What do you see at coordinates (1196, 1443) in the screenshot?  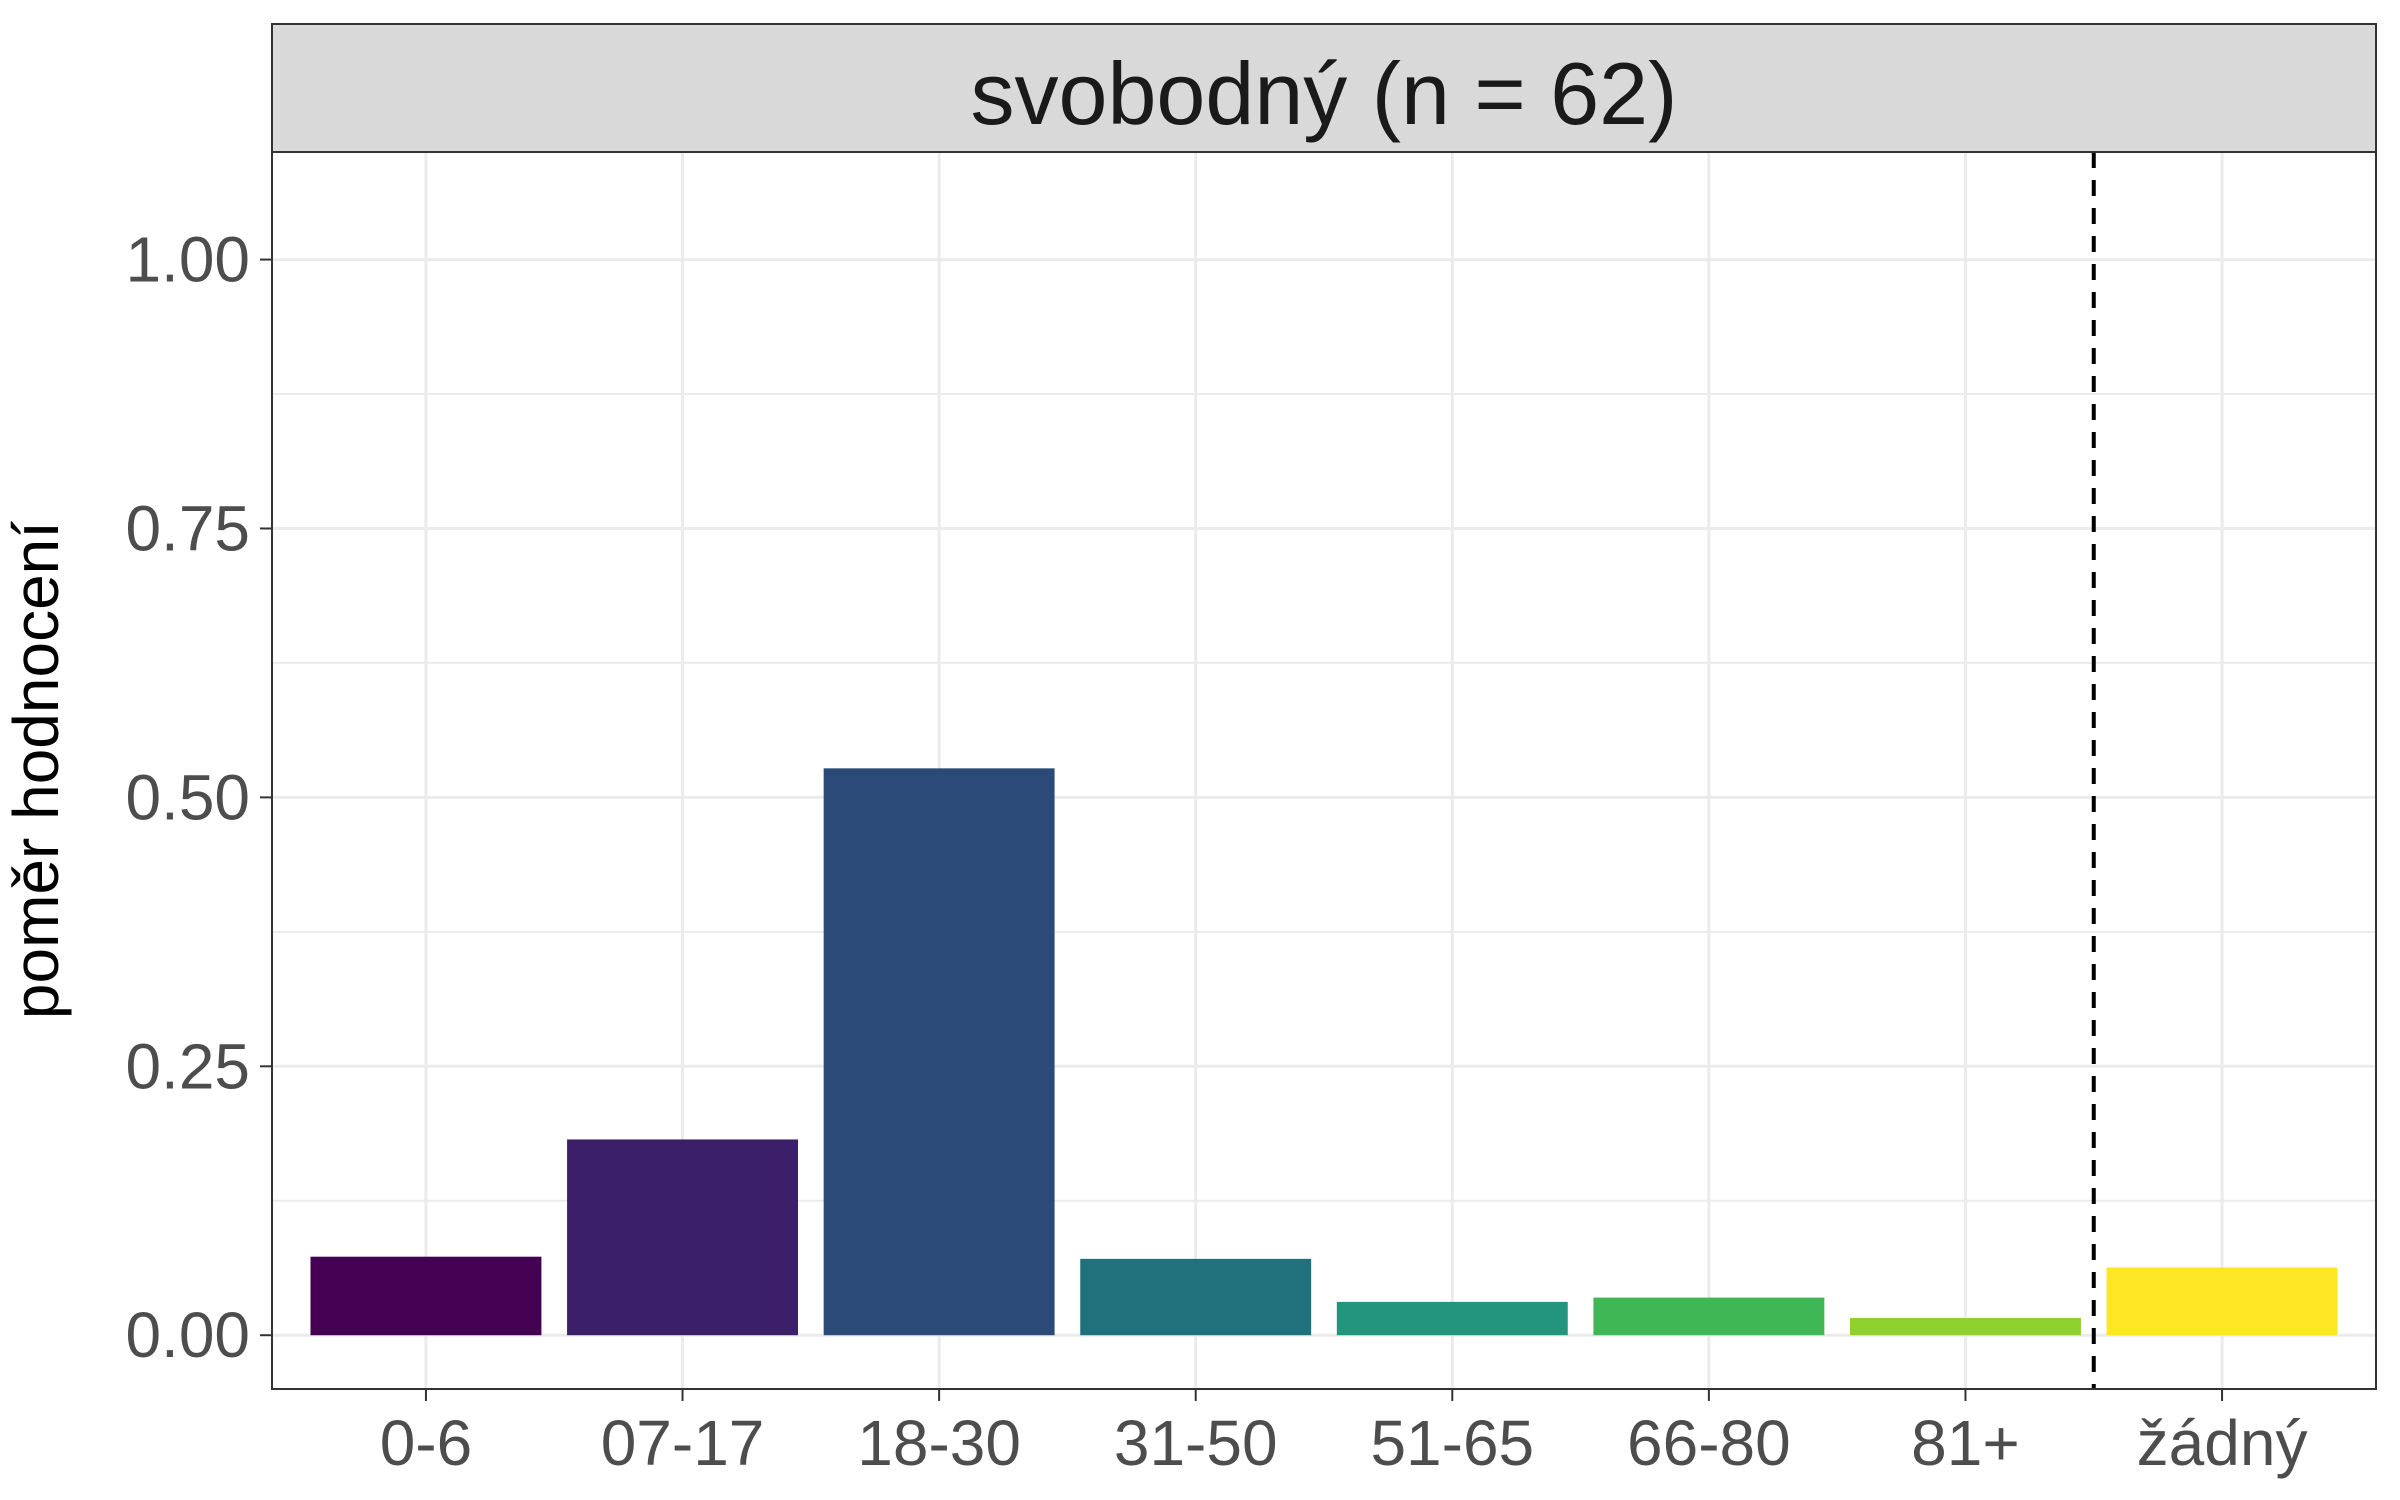 I see `x-tick-label: 31-50` at bounding box center [1196, 1443].